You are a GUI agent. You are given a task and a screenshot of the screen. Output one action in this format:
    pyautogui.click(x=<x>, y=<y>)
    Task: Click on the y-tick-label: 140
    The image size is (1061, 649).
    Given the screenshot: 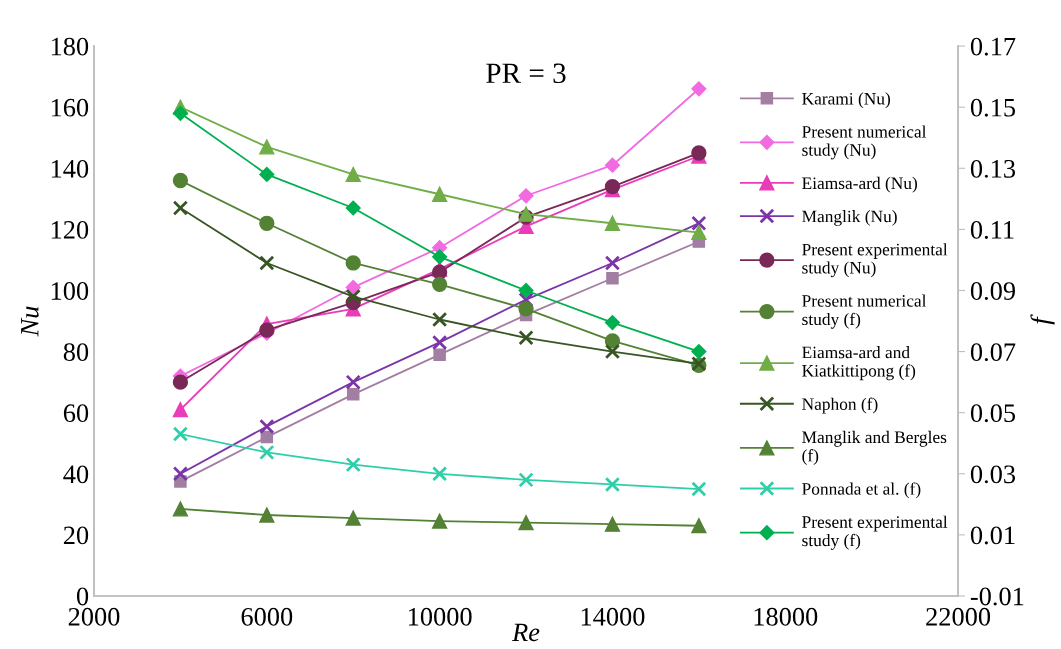 What is the action you would take?
    pyautogui.click(x=70, y=168)
    